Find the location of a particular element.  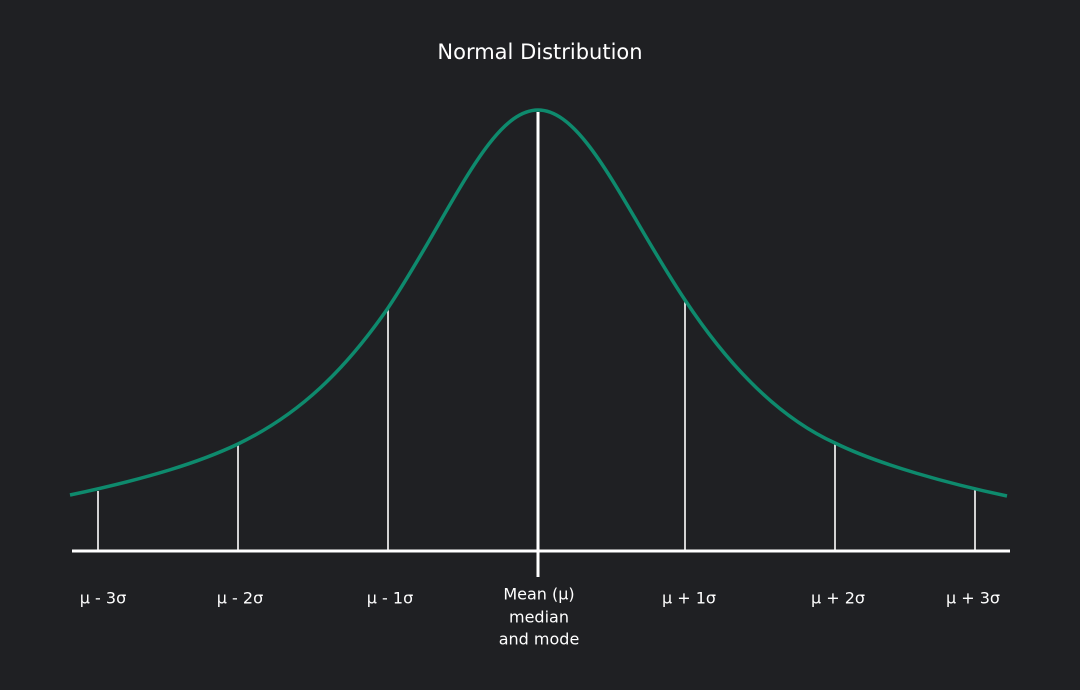

x-label: μ + 3σ is located at coordinates (973, 598).